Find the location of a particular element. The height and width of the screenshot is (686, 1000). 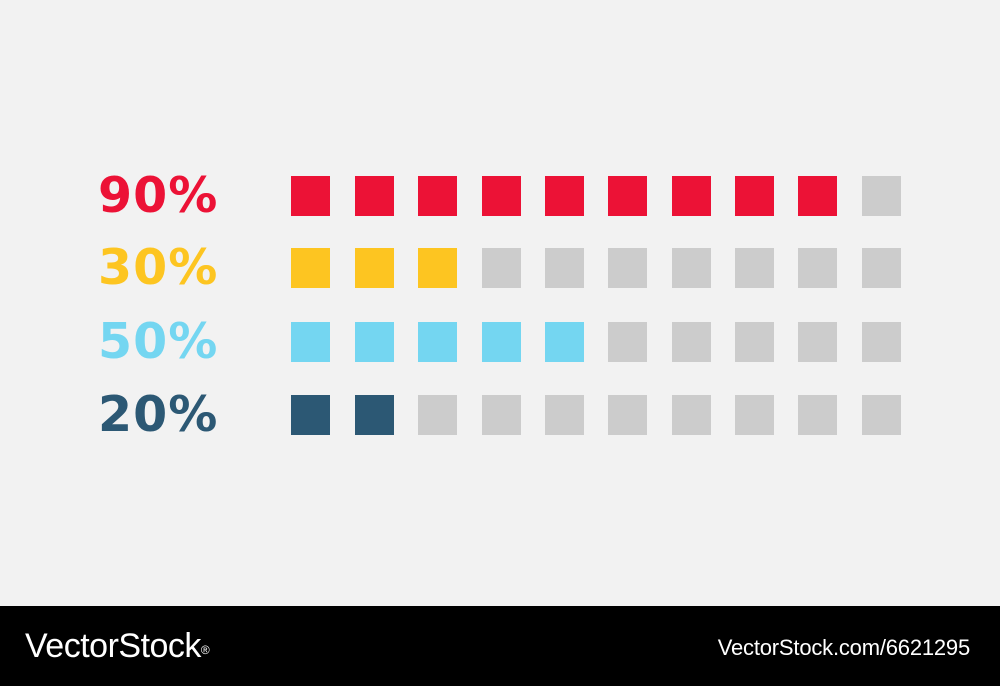

percentage-label: 50% is located at coordinates (158, 341).